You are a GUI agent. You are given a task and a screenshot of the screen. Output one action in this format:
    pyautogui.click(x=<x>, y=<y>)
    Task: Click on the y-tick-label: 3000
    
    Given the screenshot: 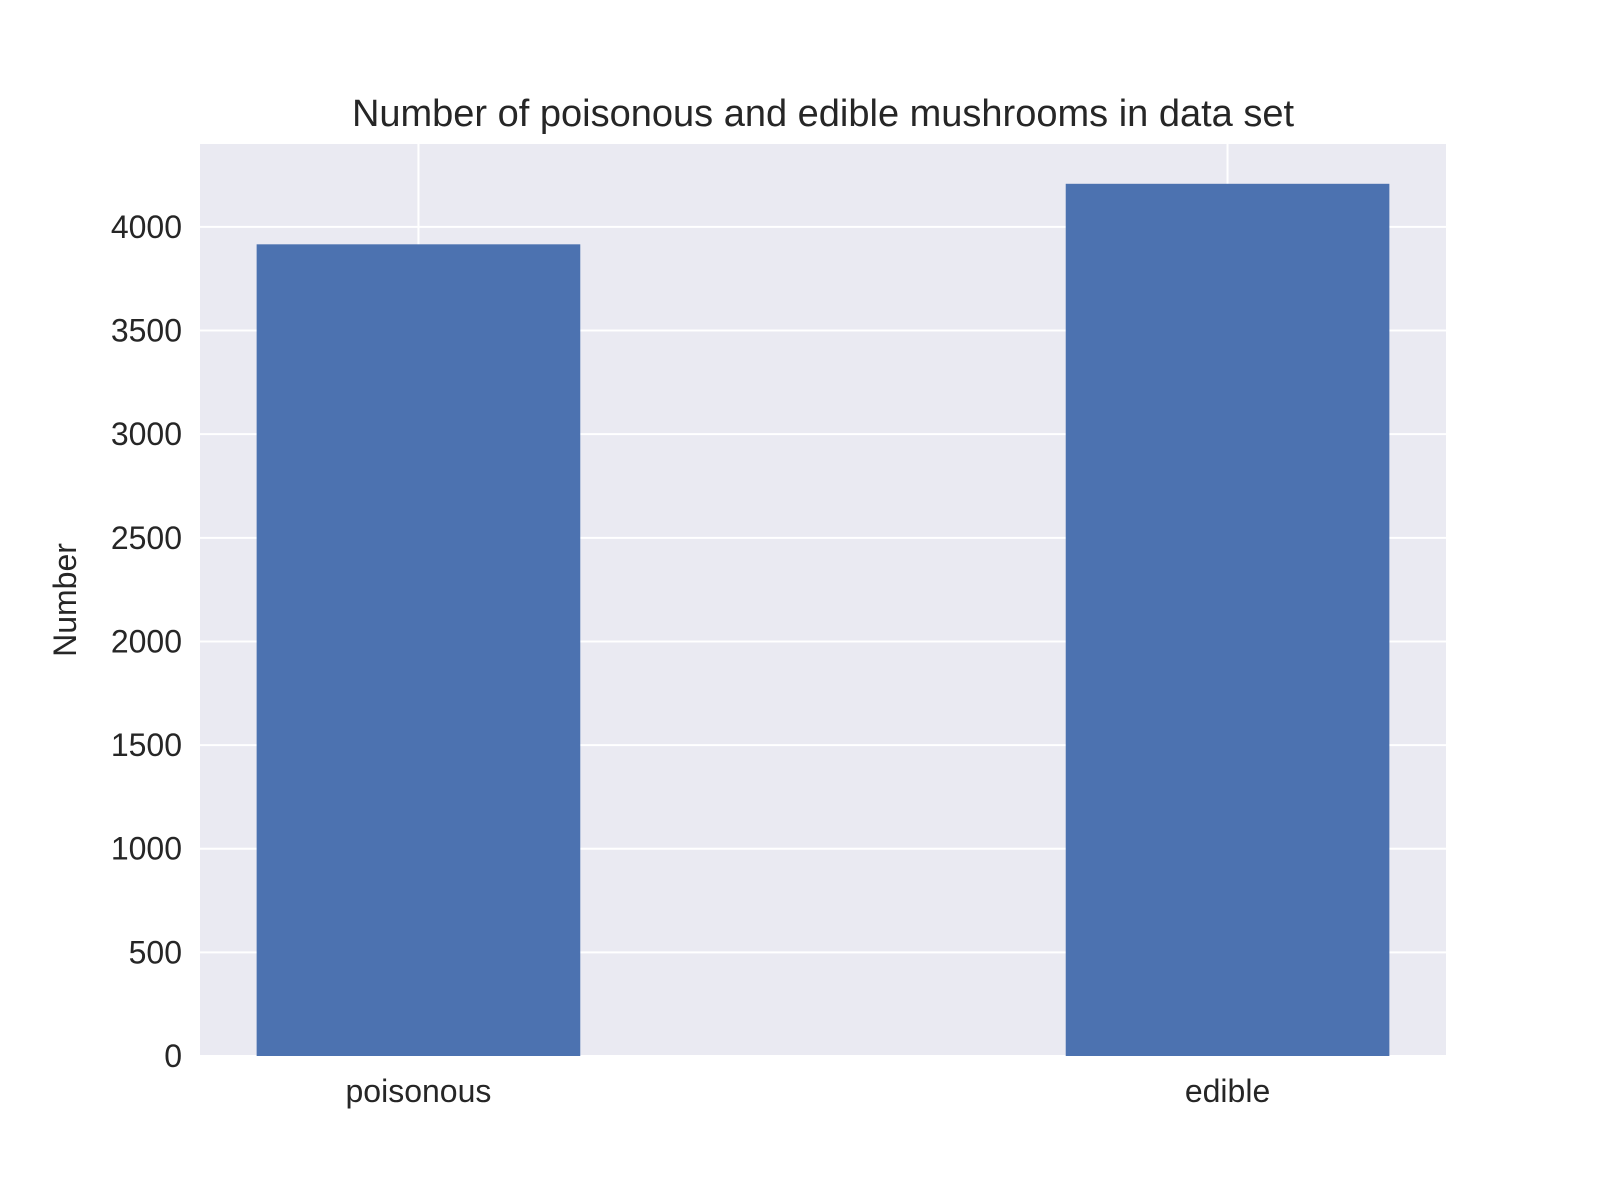 What is the action you would take?
    pyautogui.click(x=146, y=434)
    